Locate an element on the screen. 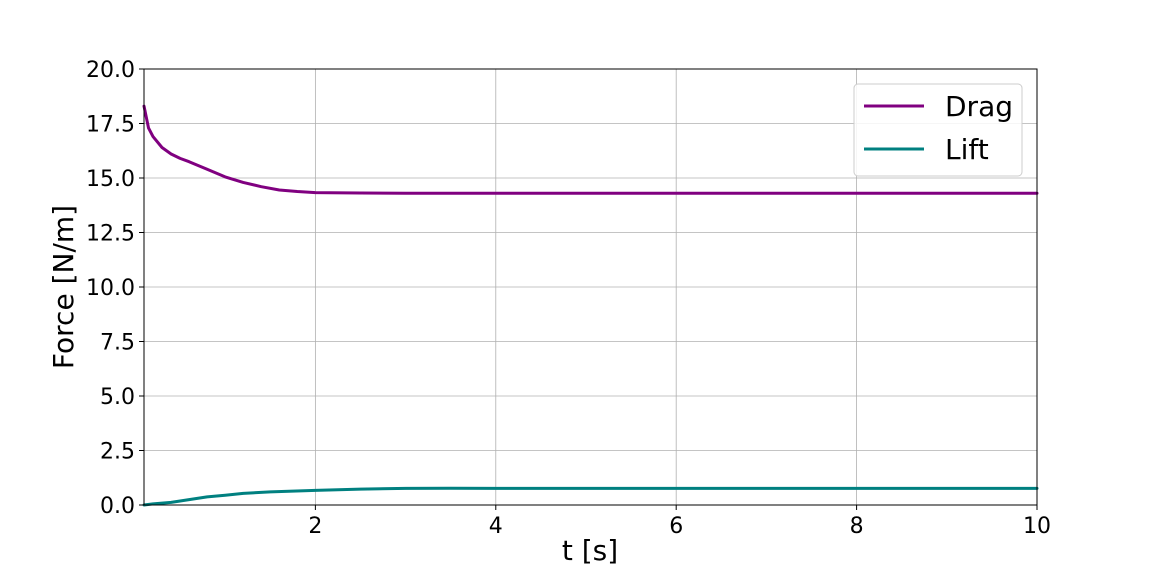  x-tick-label: 4 is located at coordinates (496, 526).